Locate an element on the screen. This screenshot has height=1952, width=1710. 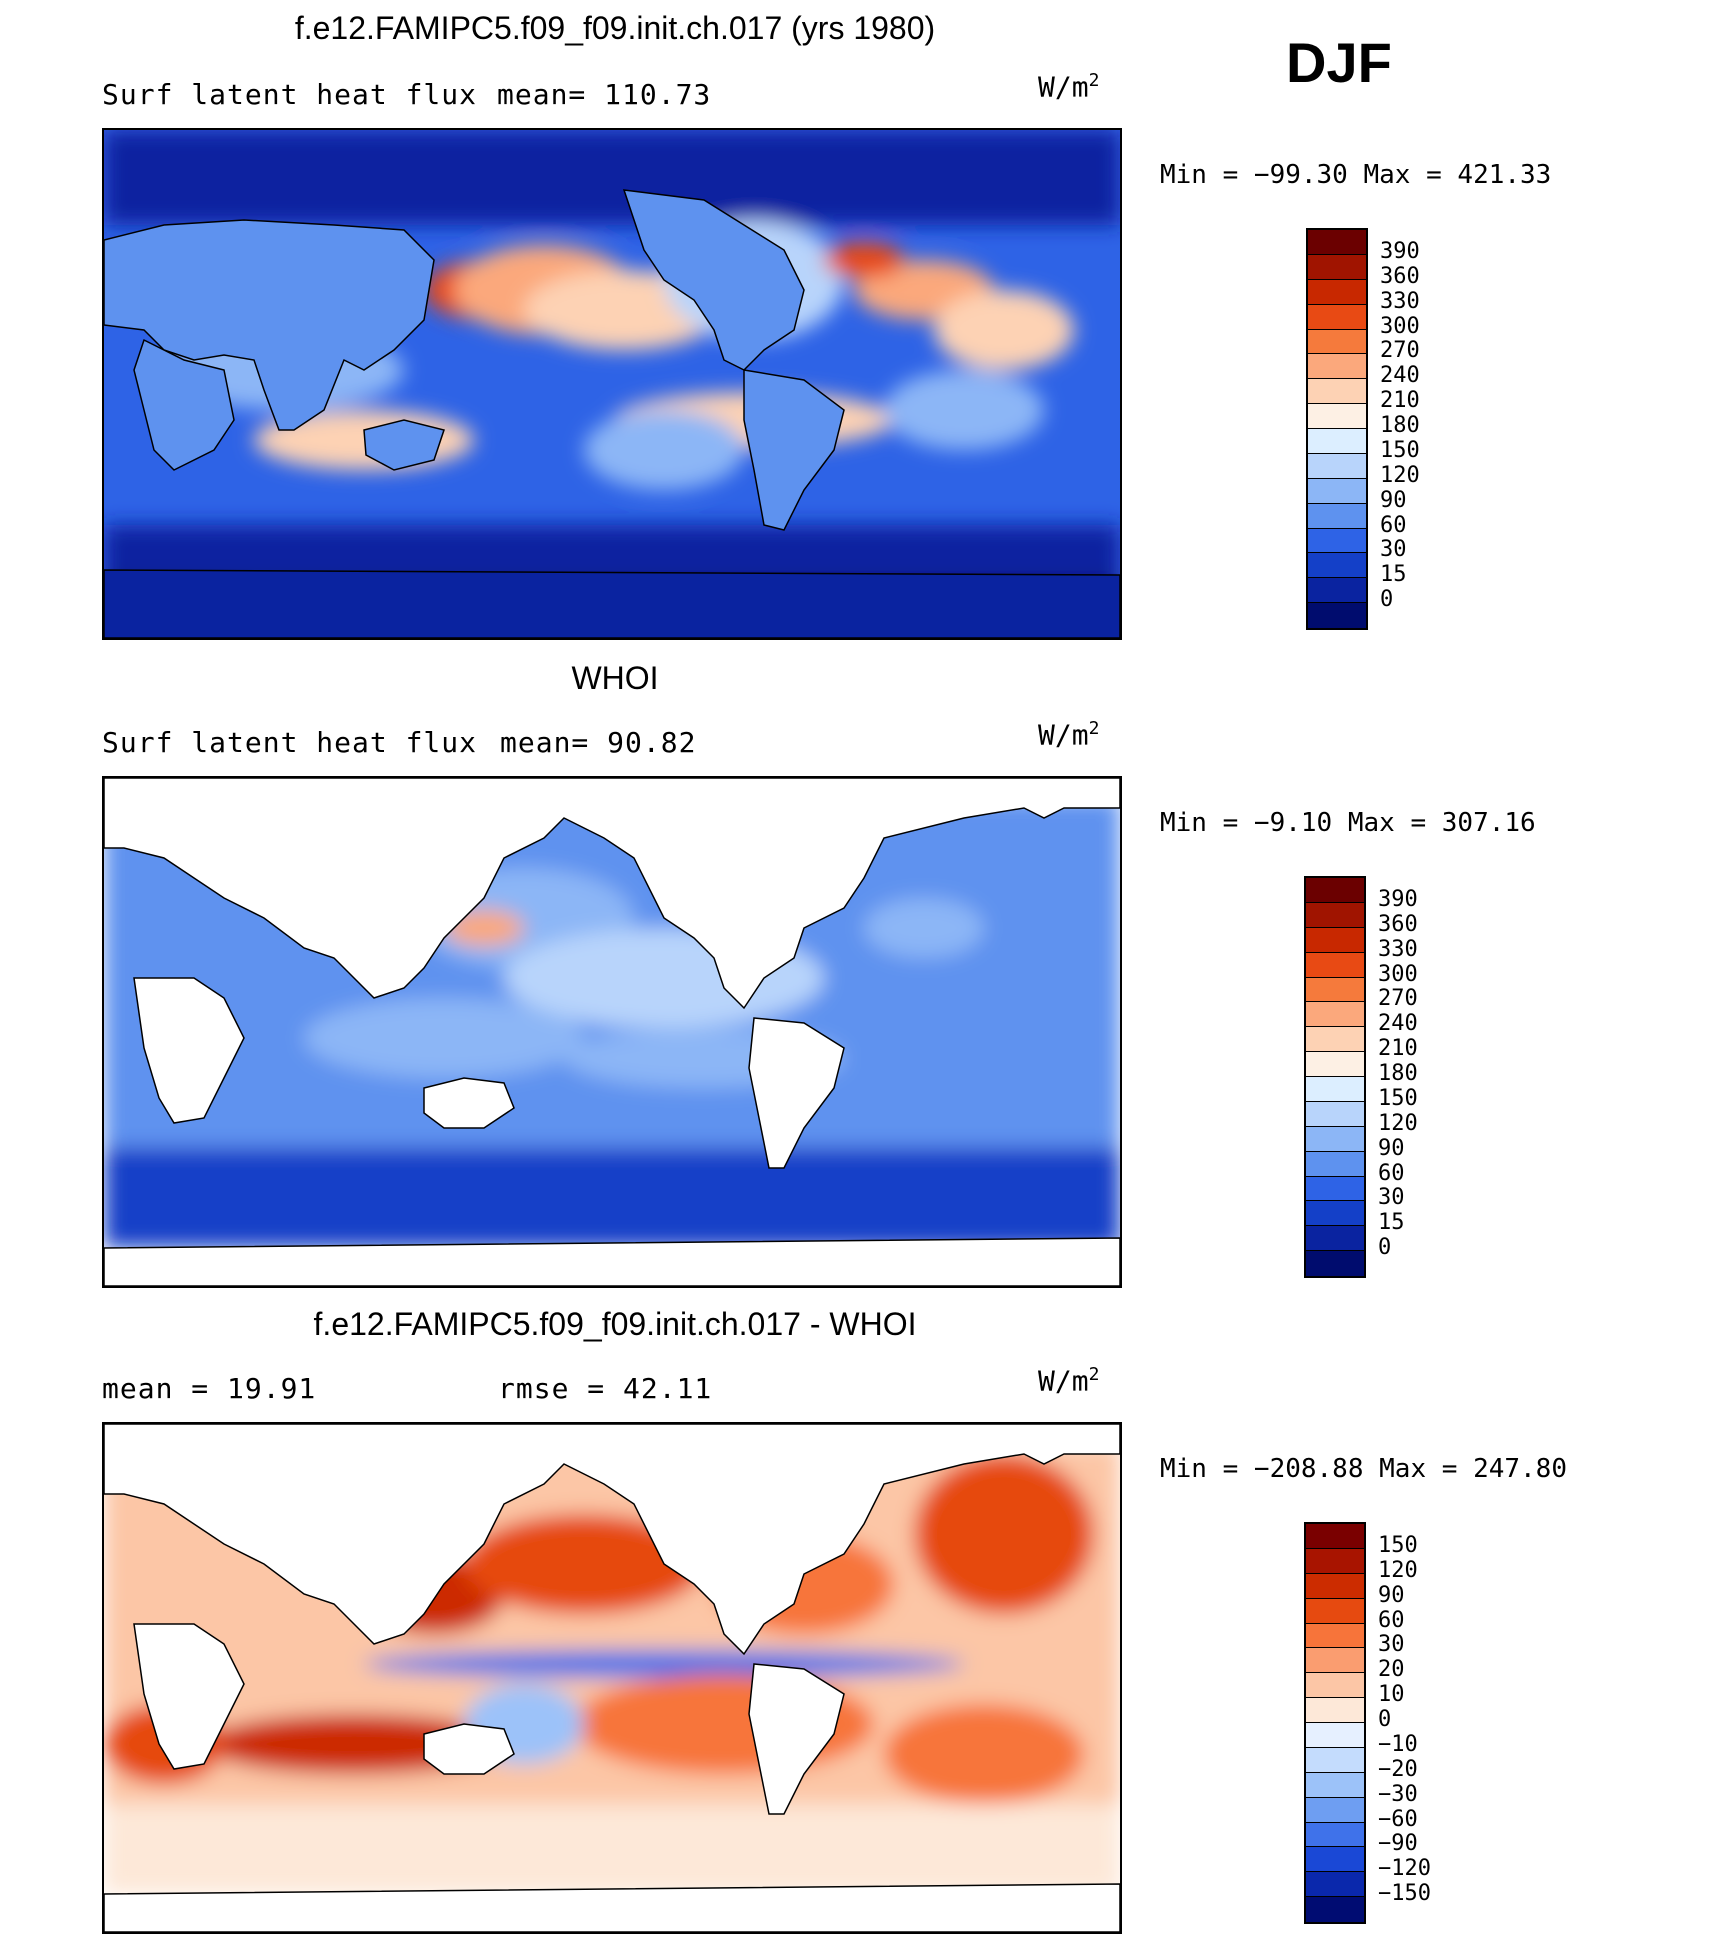
panel3-title: f.e12.FAMIPC5.f09_f09.init.ch.017 - WHOI is located at coordinates (615, 1324).